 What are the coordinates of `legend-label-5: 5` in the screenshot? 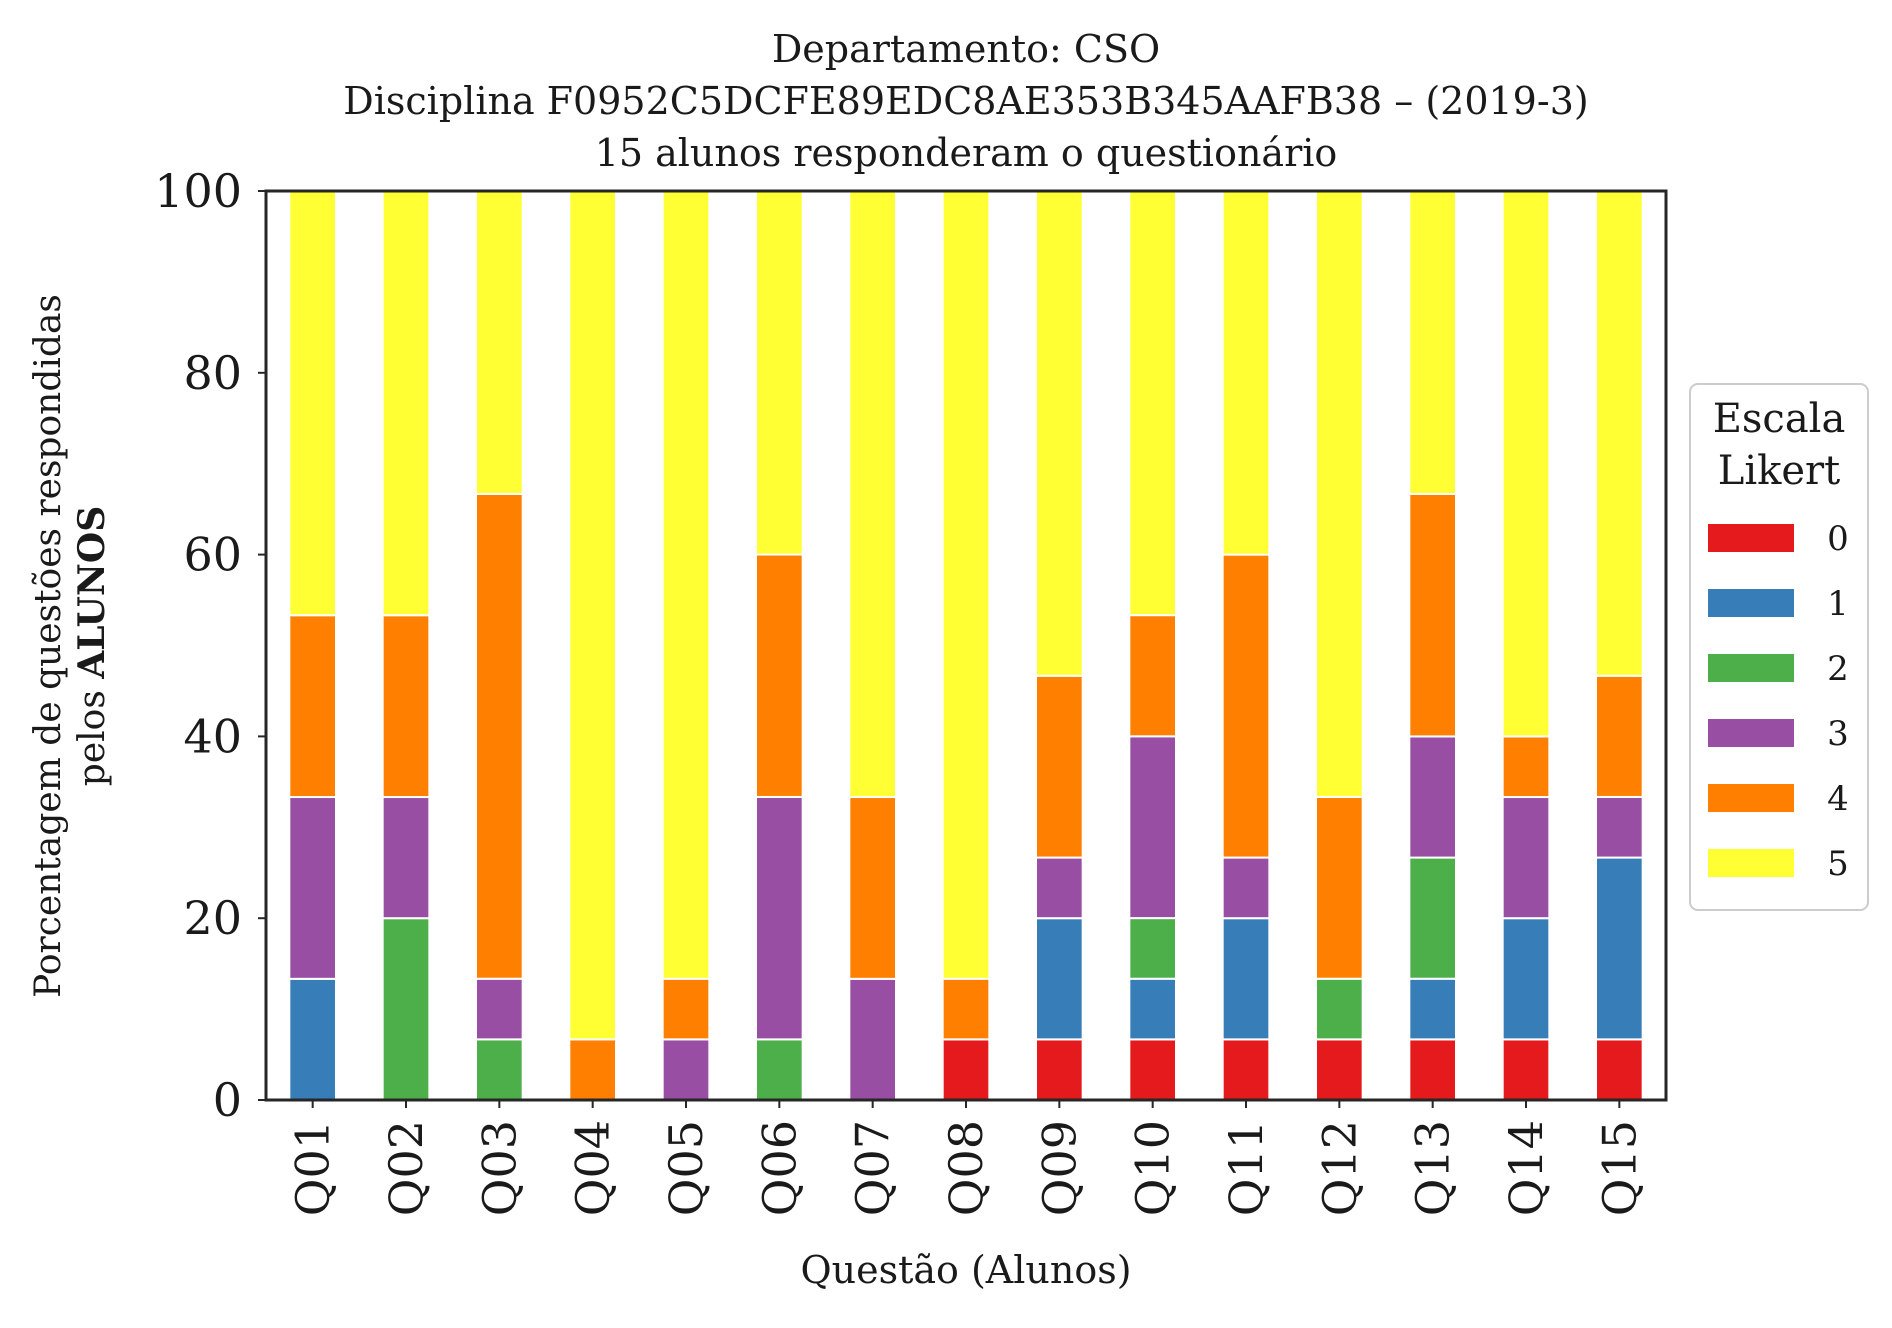 It's located at (1838, 864).